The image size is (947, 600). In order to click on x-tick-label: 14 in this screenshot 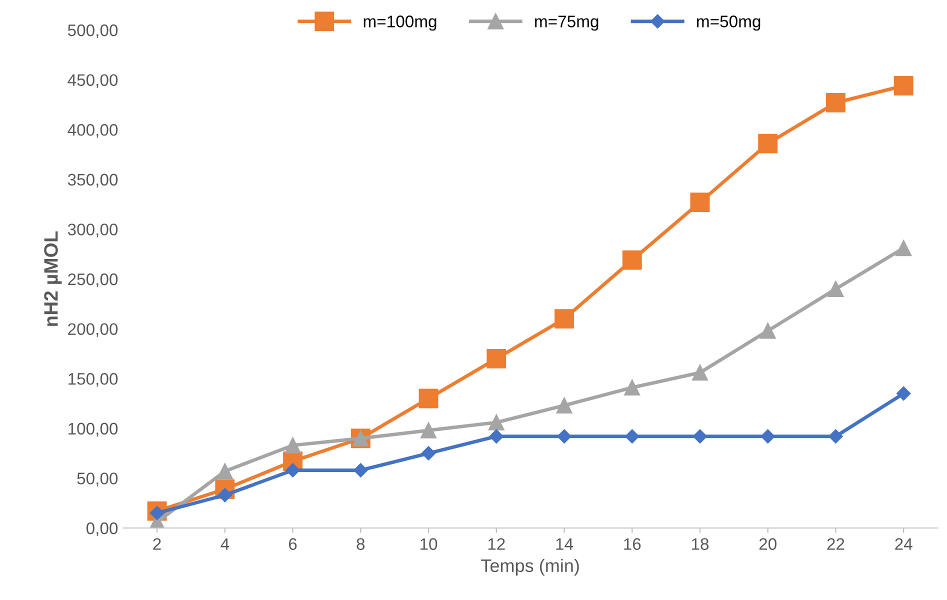, I will do `click(565, 544)`.